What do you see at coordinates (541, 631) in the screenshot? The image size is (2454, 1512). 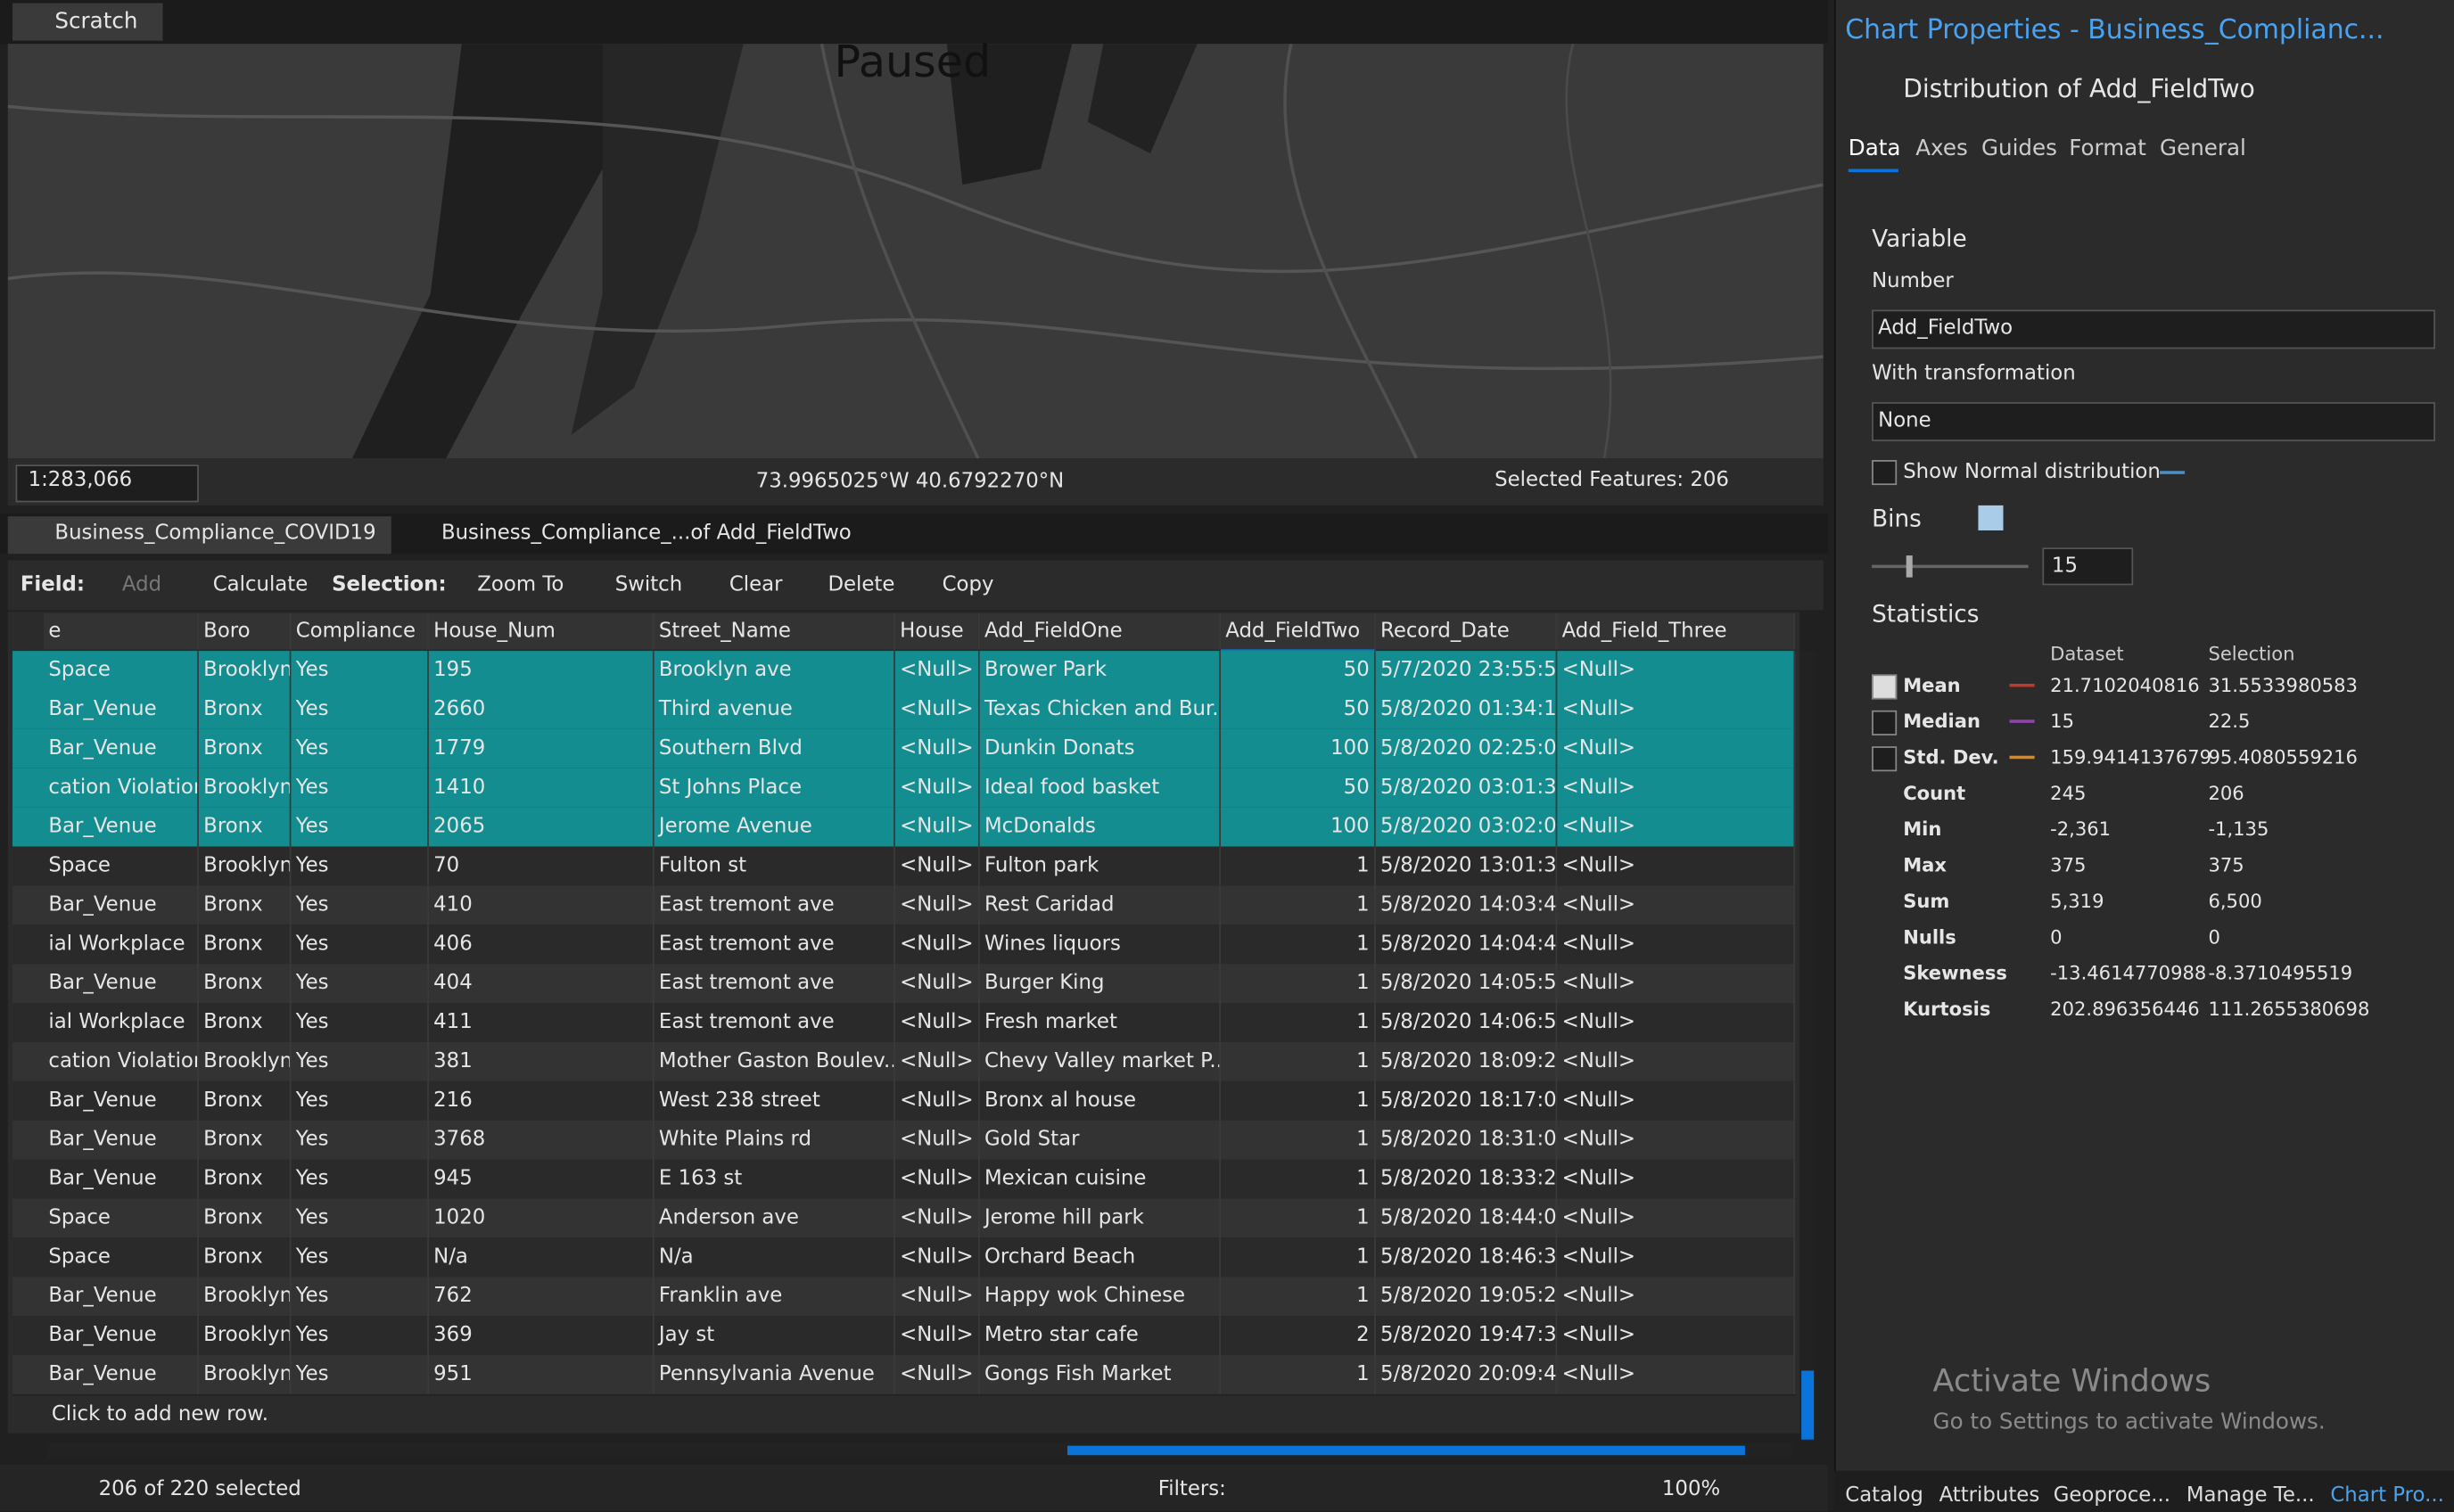 I see `column-header: House_Num` at bounding box center [541, 631].